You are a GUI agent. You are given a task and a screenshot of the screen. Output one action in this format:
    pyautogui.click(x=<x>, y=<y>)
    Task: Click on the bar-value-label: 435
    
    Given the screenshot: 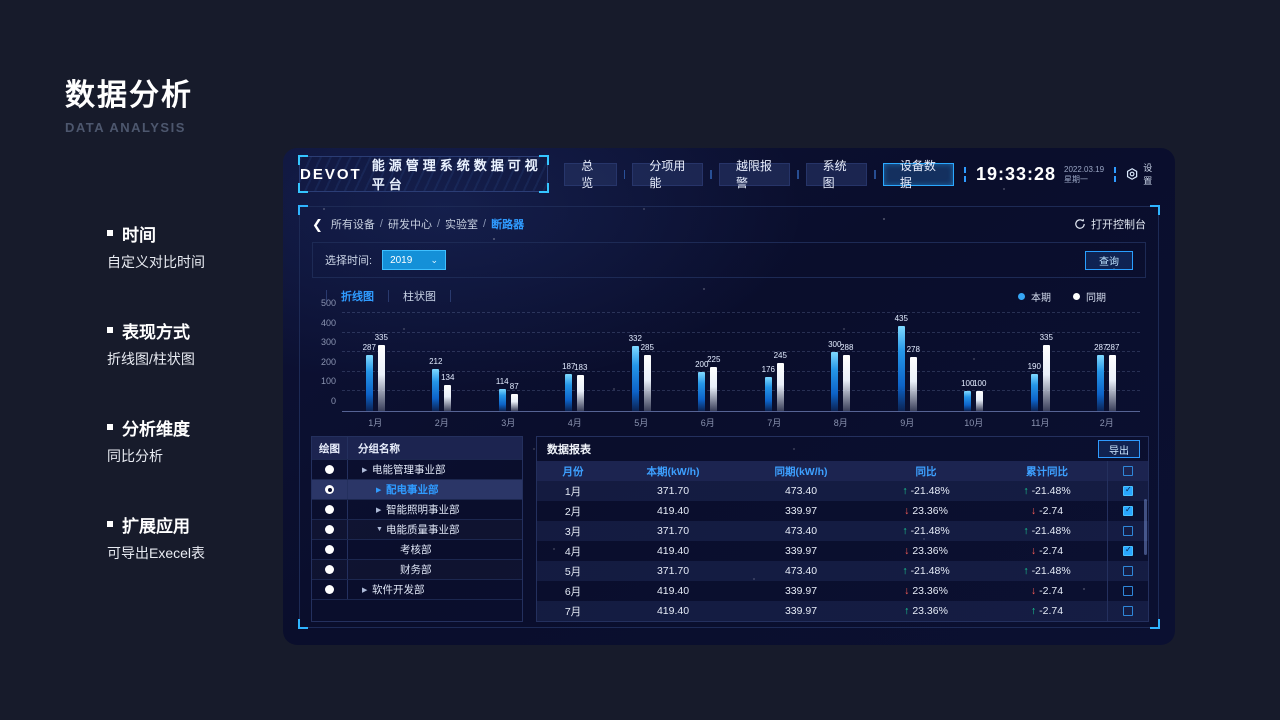 What is the action you would take?
    pyautogui.click(x=901, y=318)
    